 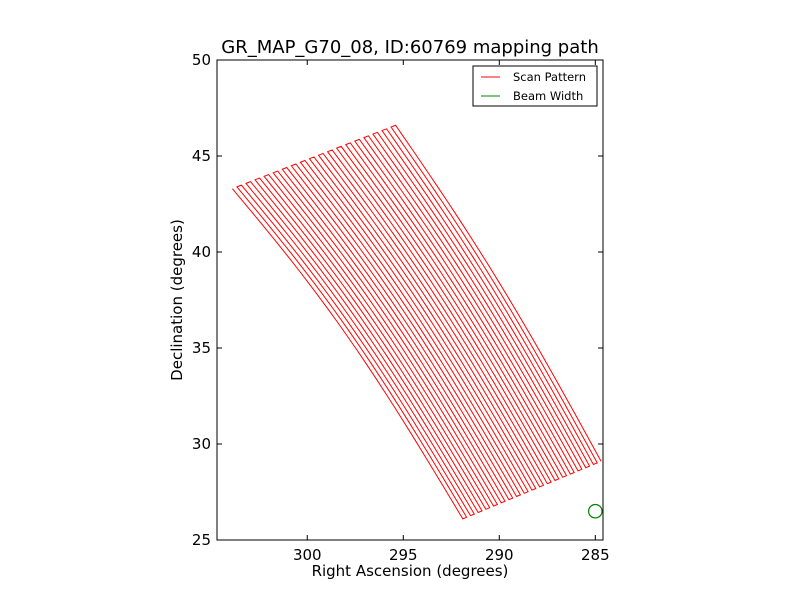 I want to click on beam-width-series, so click(x=595, y=511).